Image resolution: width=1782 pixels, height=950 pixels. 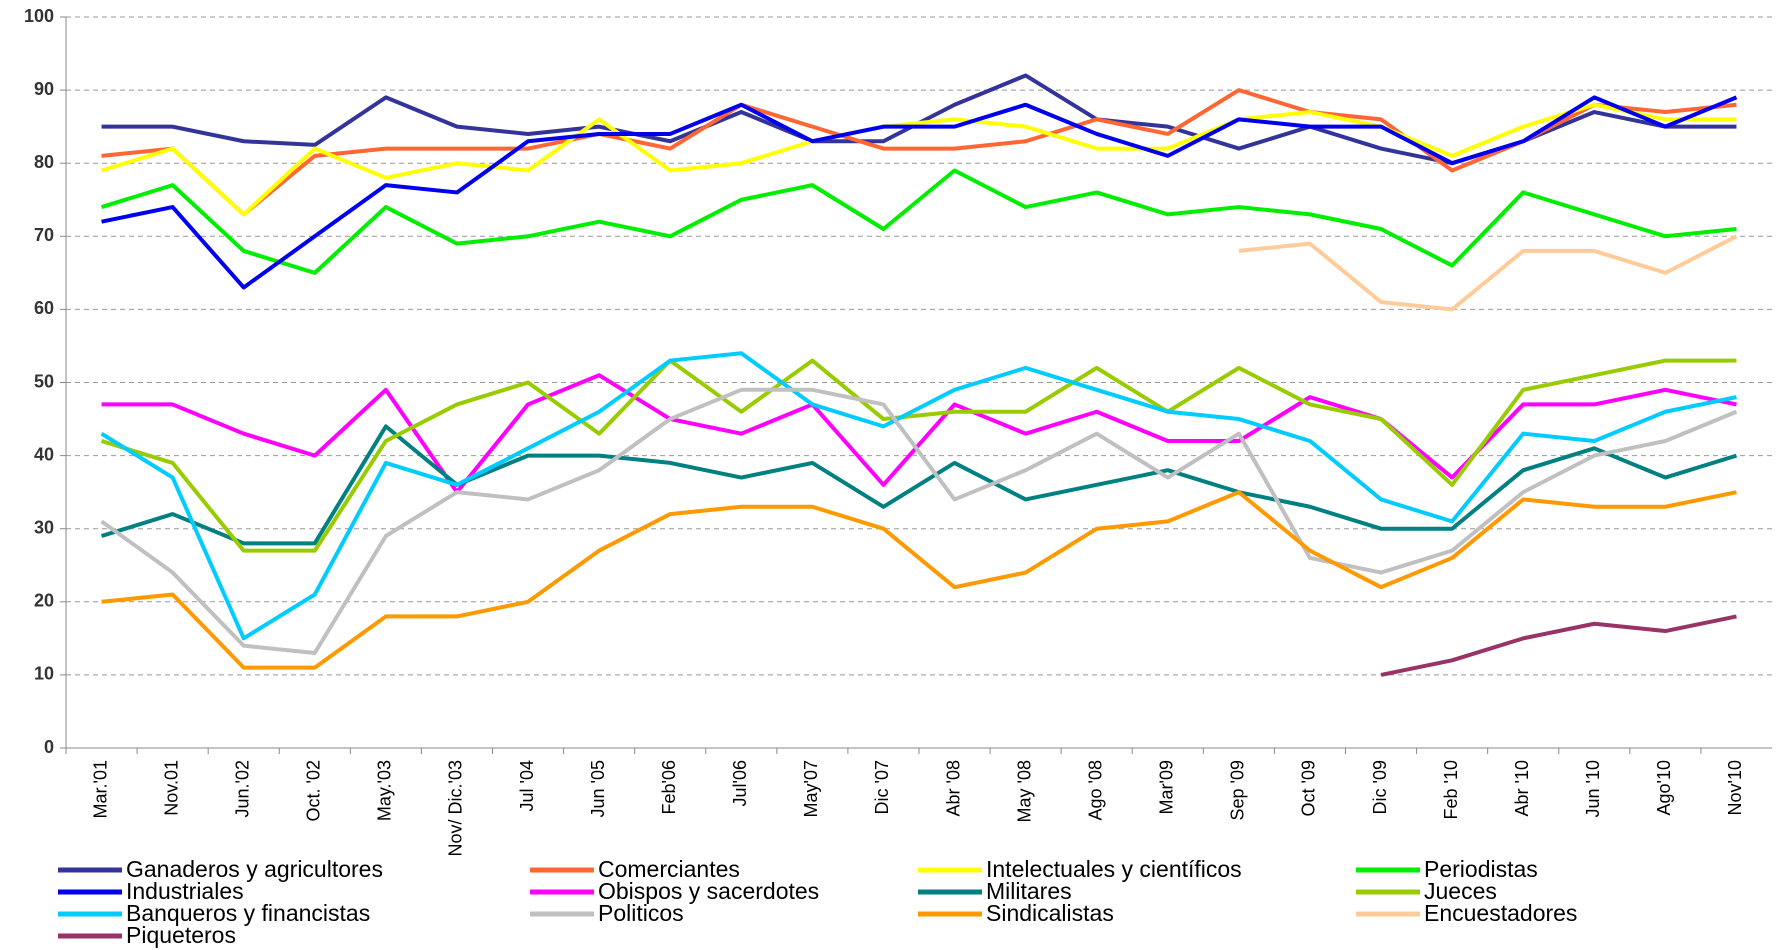 What do you see at coordinates (1380, 787) in the screenshot?
I see `x-tick-label: Dic '09` at bounding box center [1380, 787].